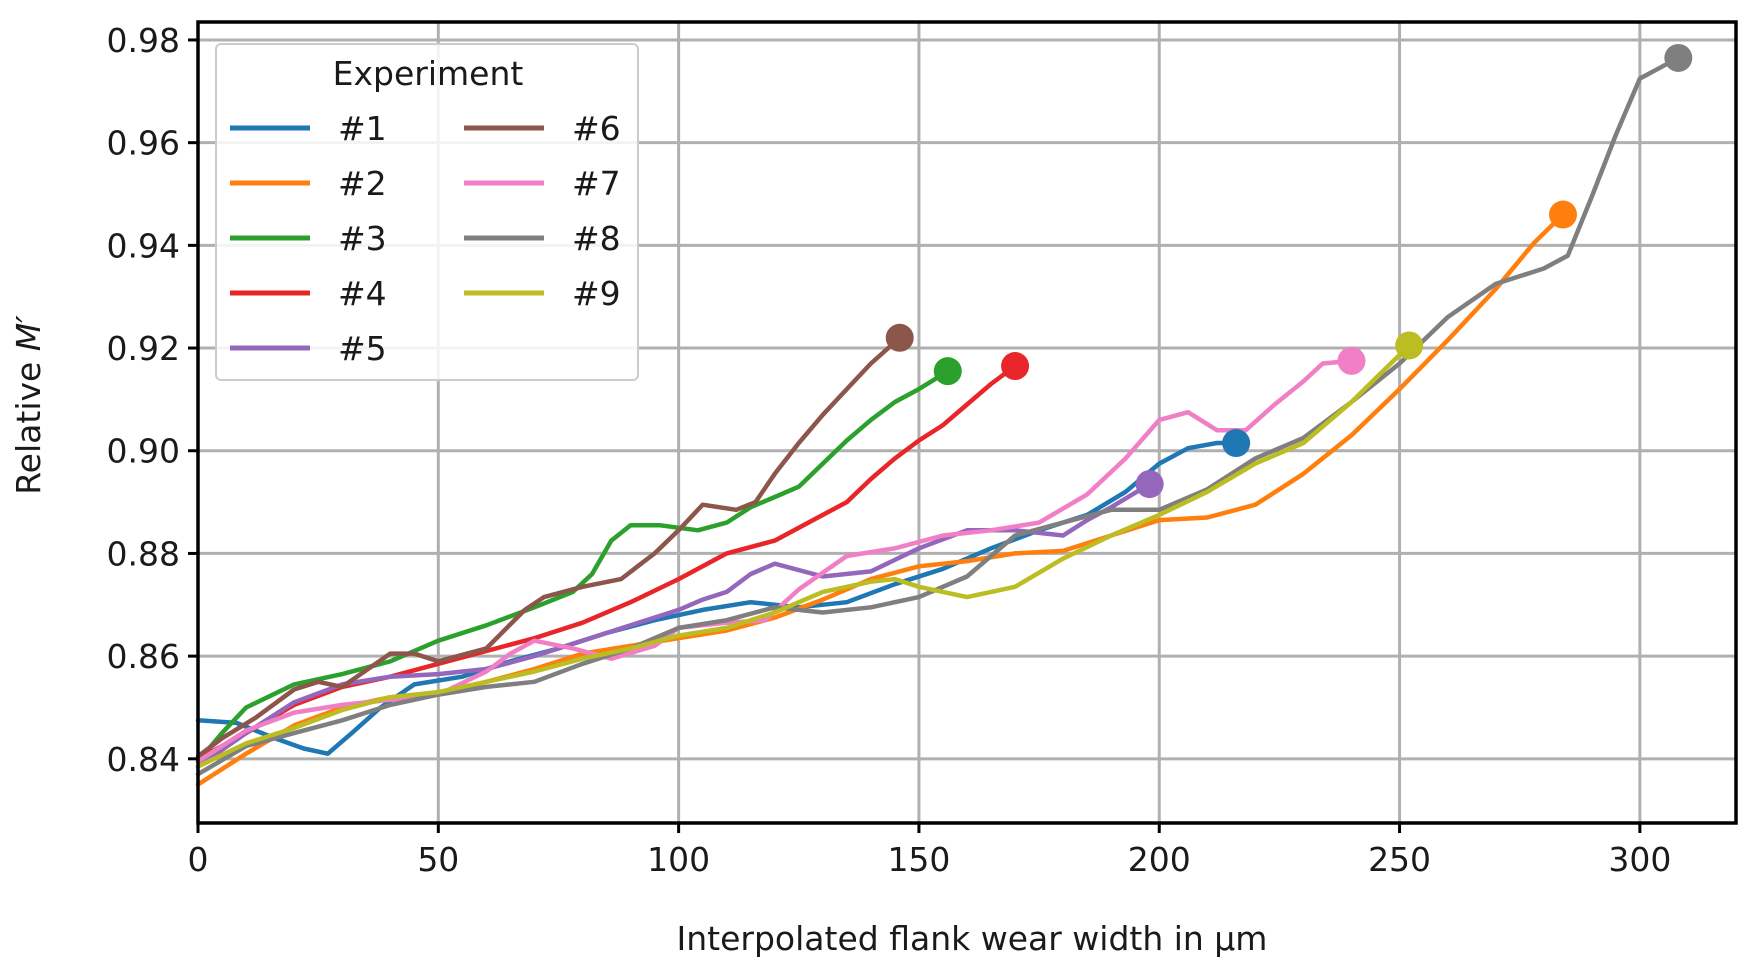 The height and width of the screenshot is (965, 1756). I want to click on x-tick-label: 0, so click(198, 859).